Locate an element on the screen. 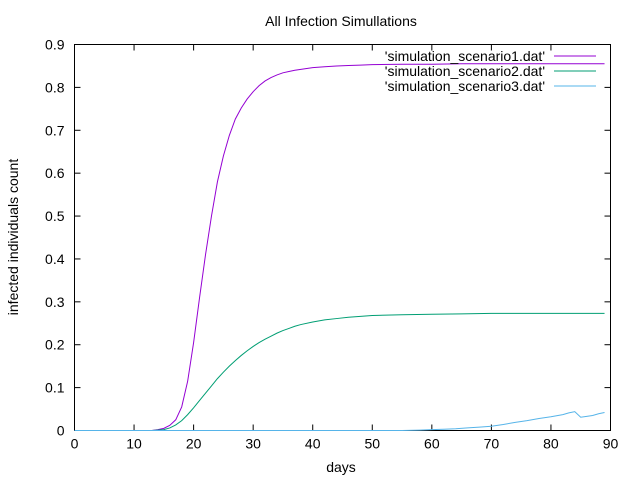  y-tick-label: 0.6 is located at coordinates (55, 173).